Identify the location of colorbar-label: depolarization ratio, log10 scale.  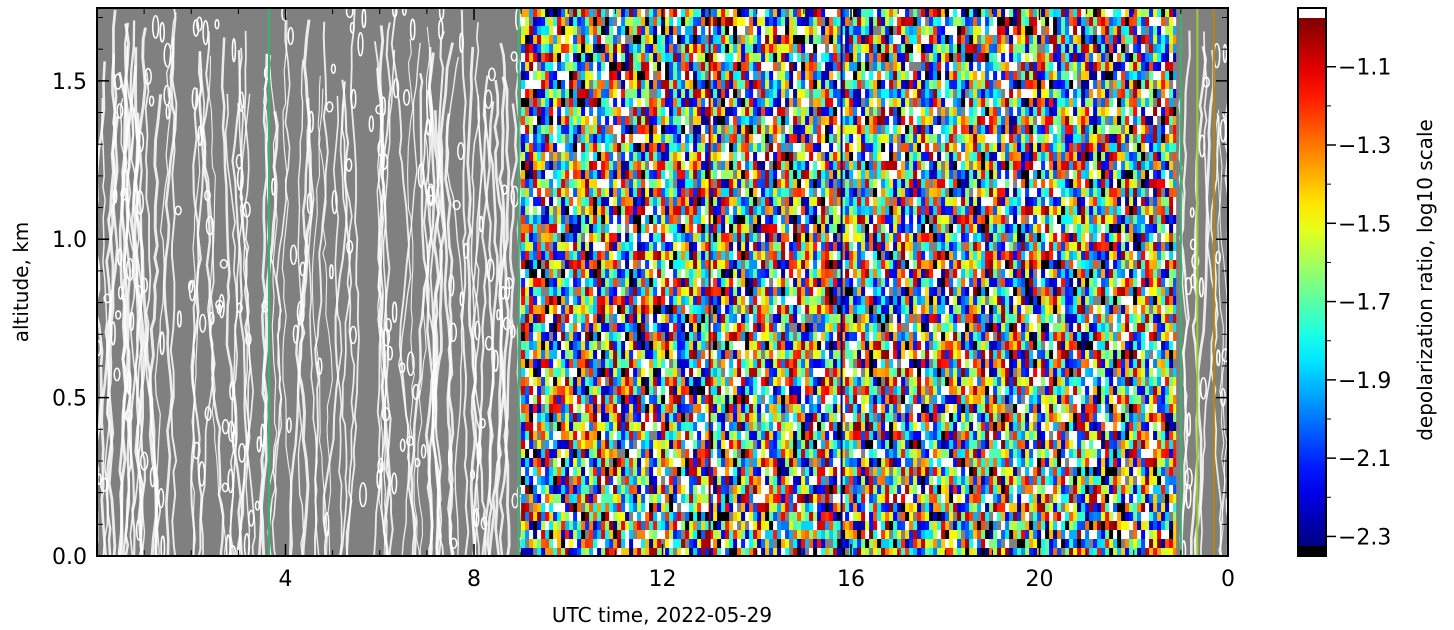
(1425, 280).